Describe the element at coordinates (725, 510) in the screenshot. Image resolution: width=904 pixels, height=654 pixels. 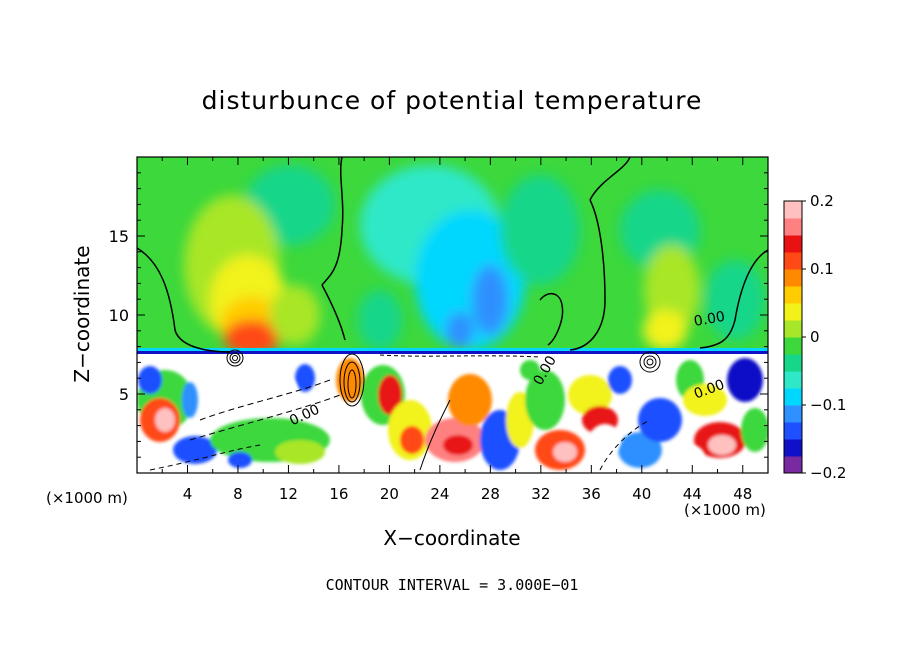
I see `x-unit-label-right: (×1000 m)` at that location.